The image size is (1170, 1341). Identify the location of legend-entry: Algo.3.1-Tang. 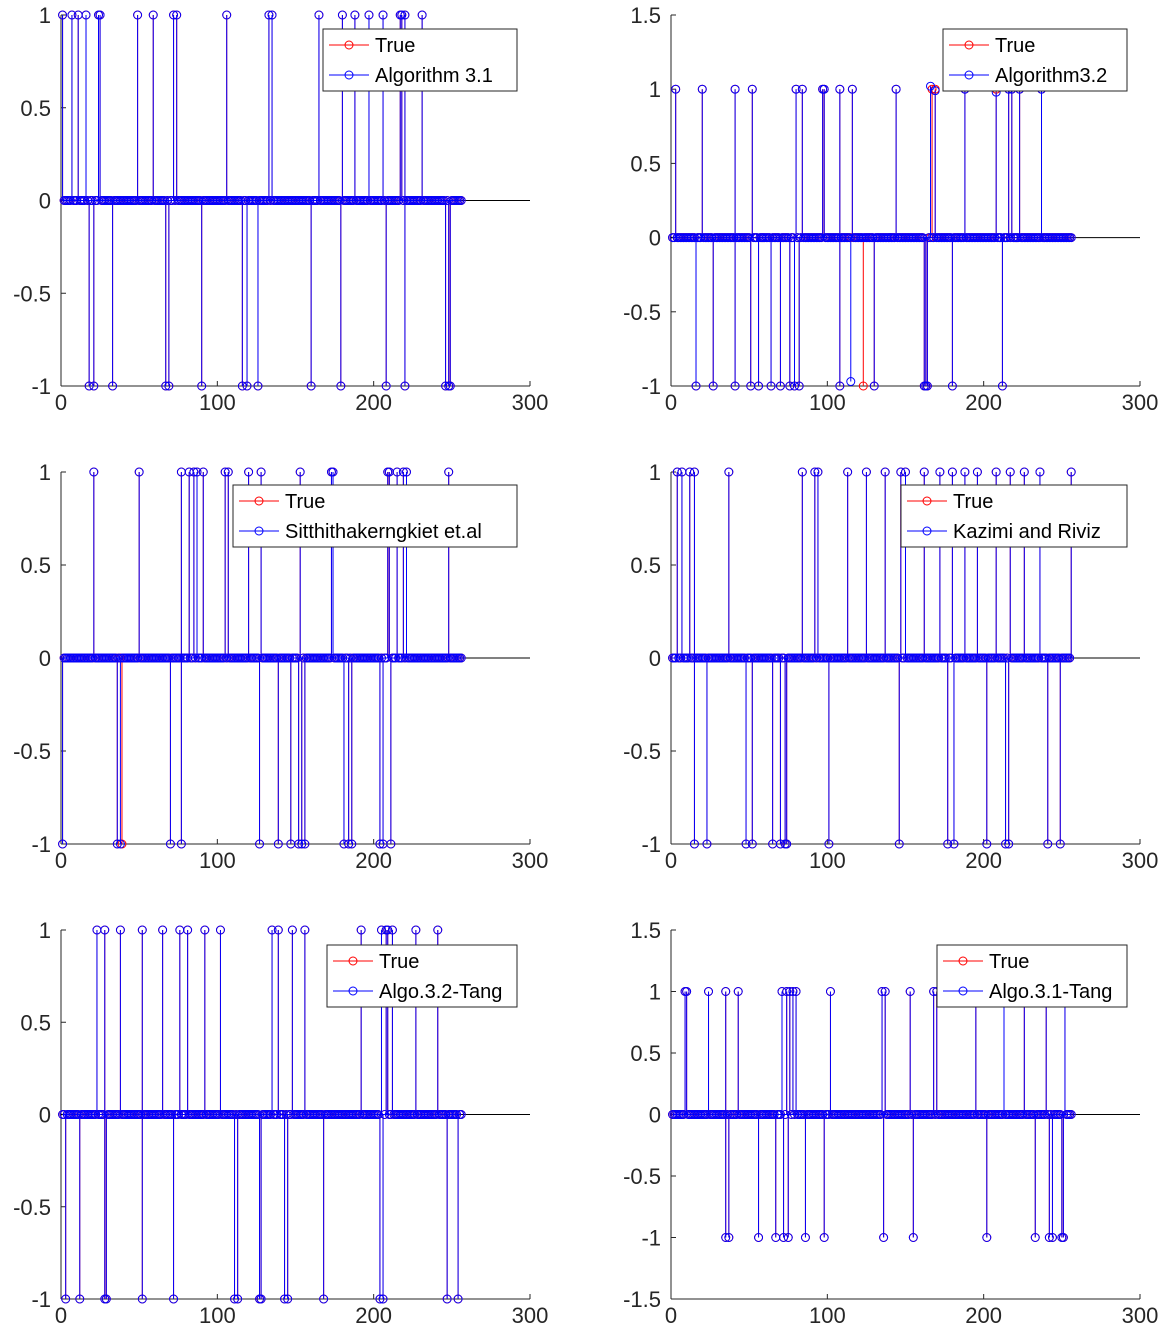
(1050, 992).